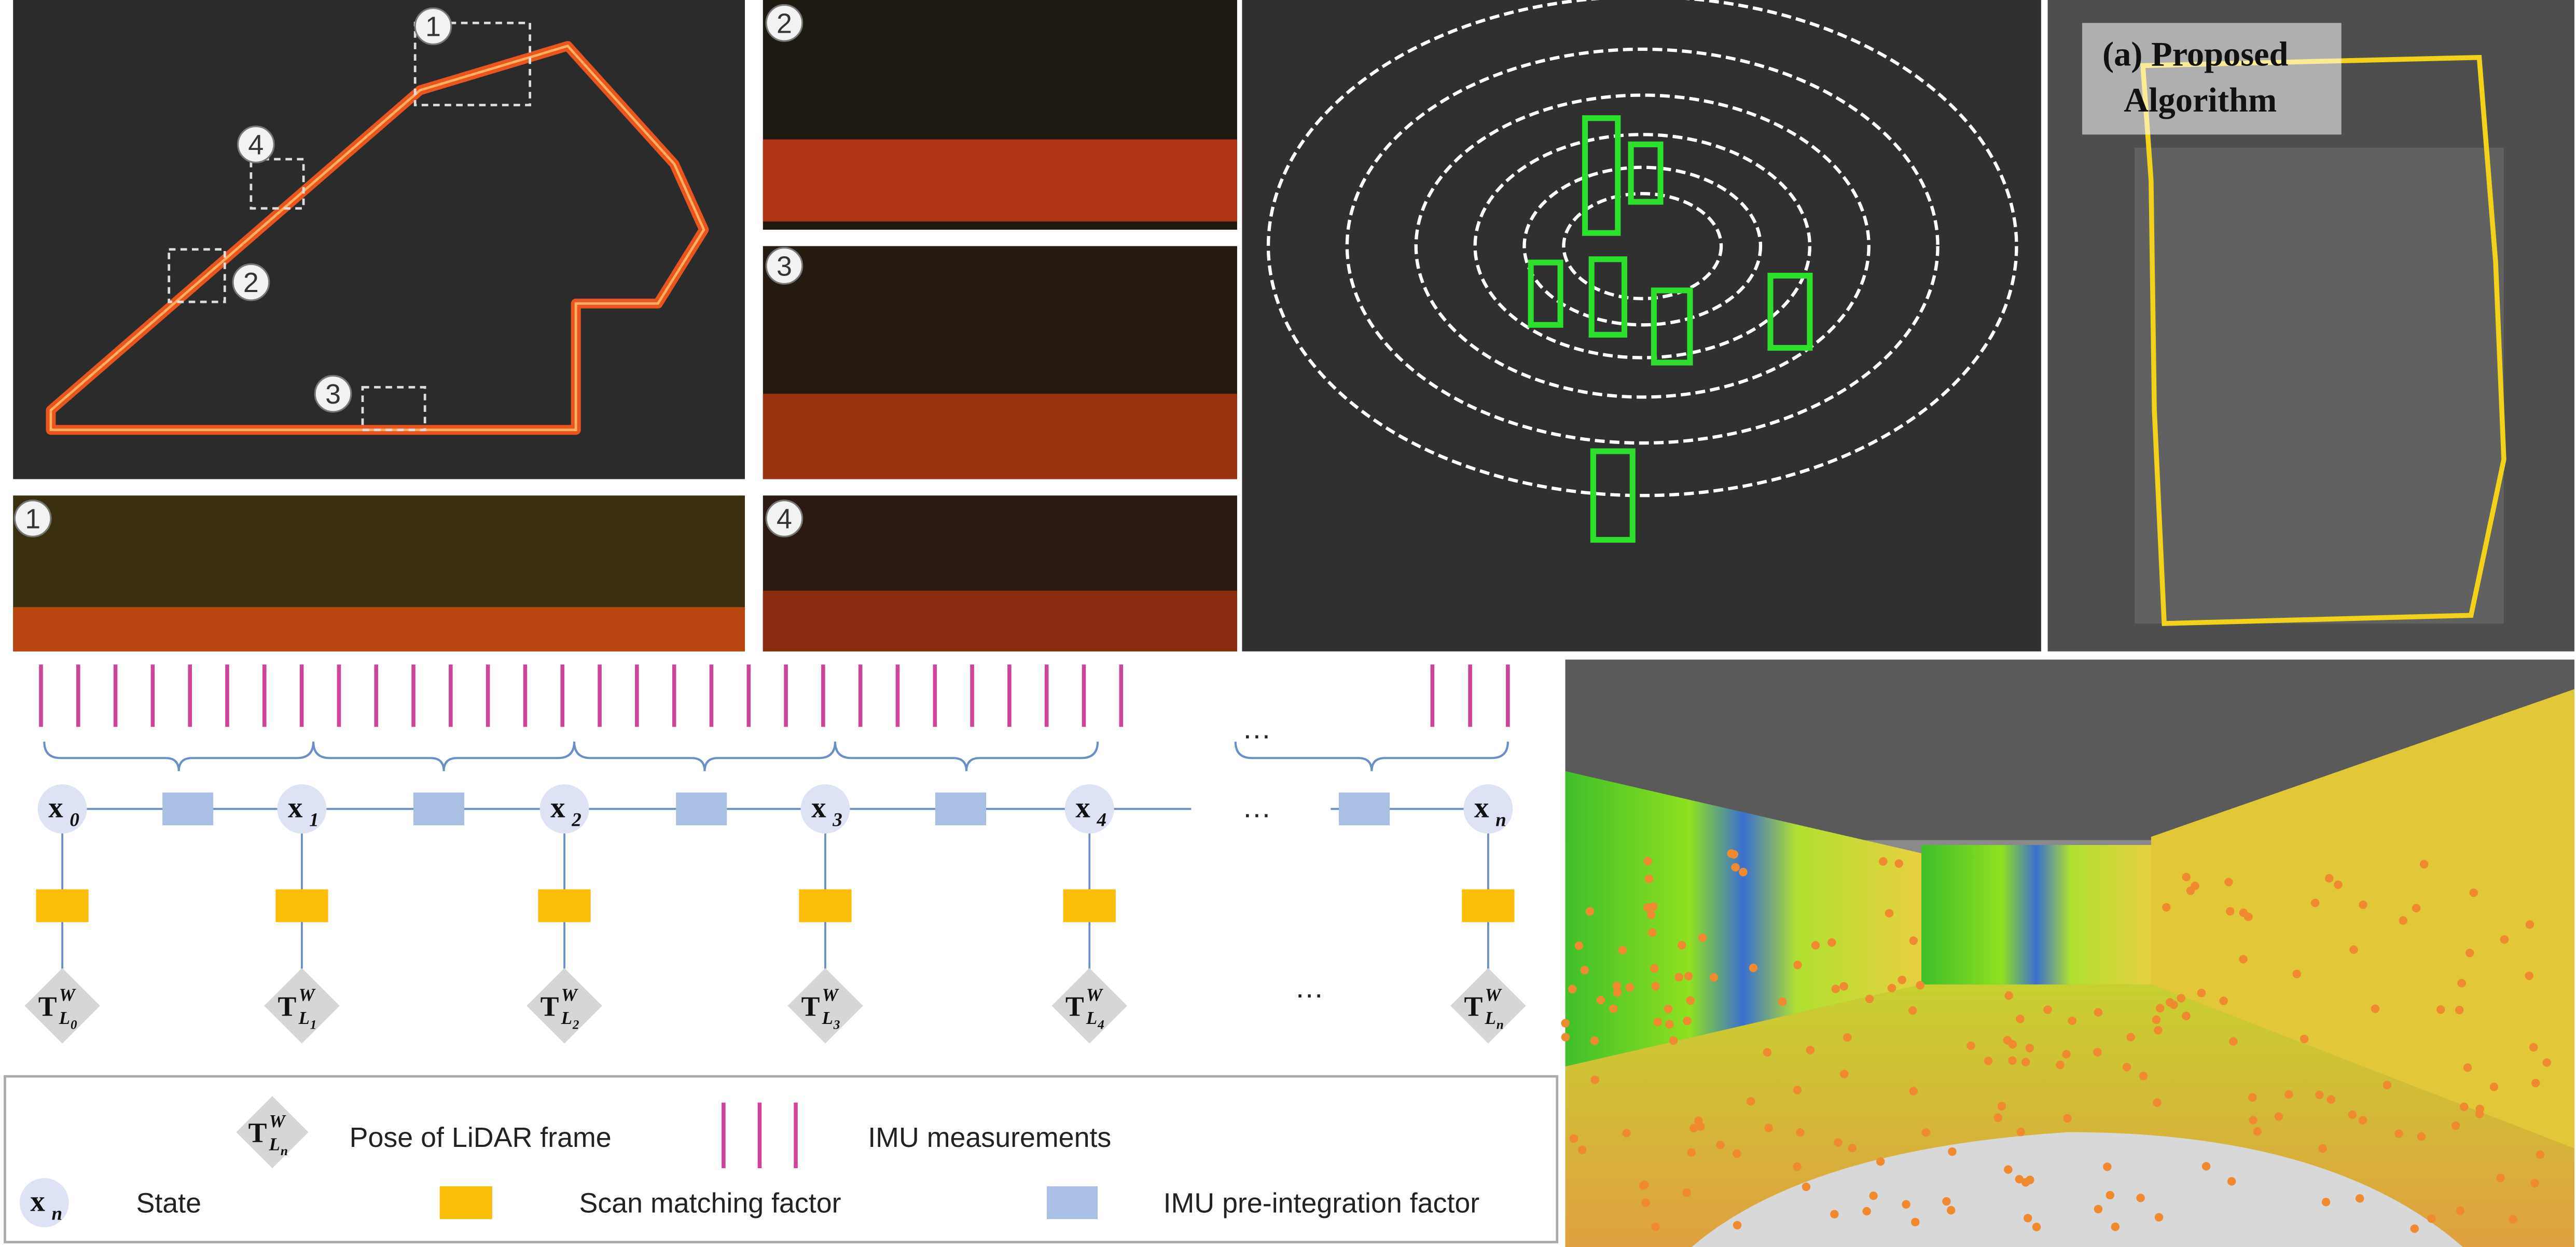 The height and width of the screenshot is (1247, 2576). What do you see at coordinates (701, 809) in the screenshot?
I see `imu-factor` at bounding box center [701, 809].